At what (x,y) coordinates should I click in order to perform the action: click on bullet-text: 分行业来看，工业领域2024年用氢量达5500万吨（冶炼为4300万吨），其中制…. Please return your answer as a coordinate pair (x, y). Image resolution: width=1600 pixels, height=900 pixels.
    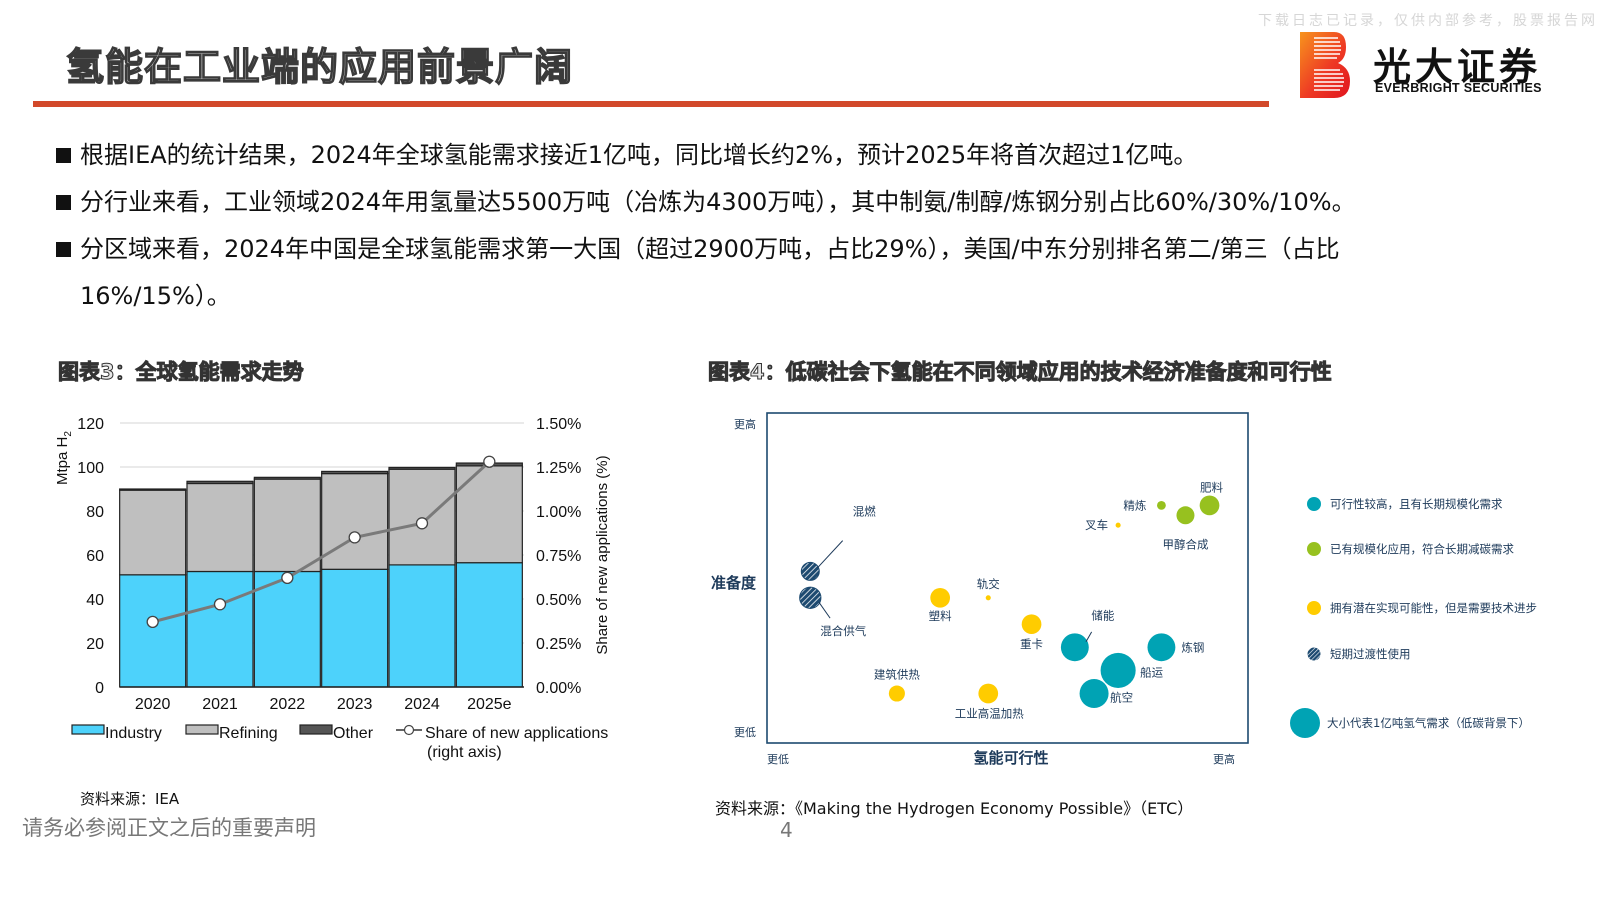
    Looking at the image, I should click on (718, 202).